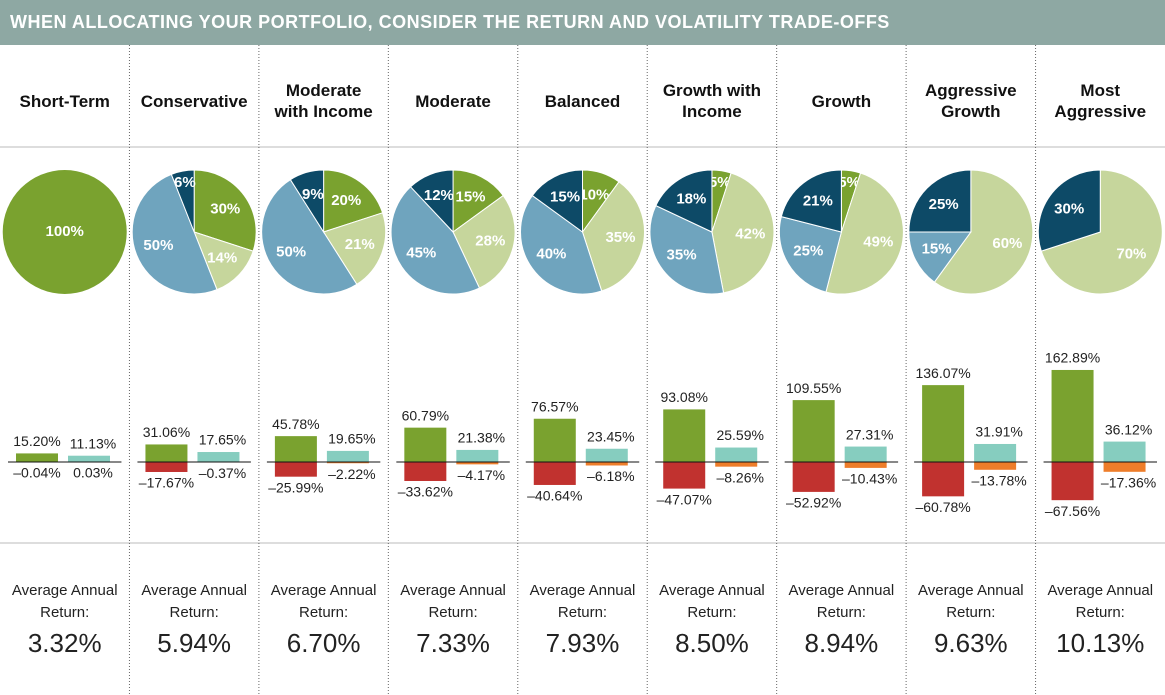  What do you see at coordinates (93, 473) in the screenshot?
I see `bar-label: 0.03%` at bounding box center [93, 473].